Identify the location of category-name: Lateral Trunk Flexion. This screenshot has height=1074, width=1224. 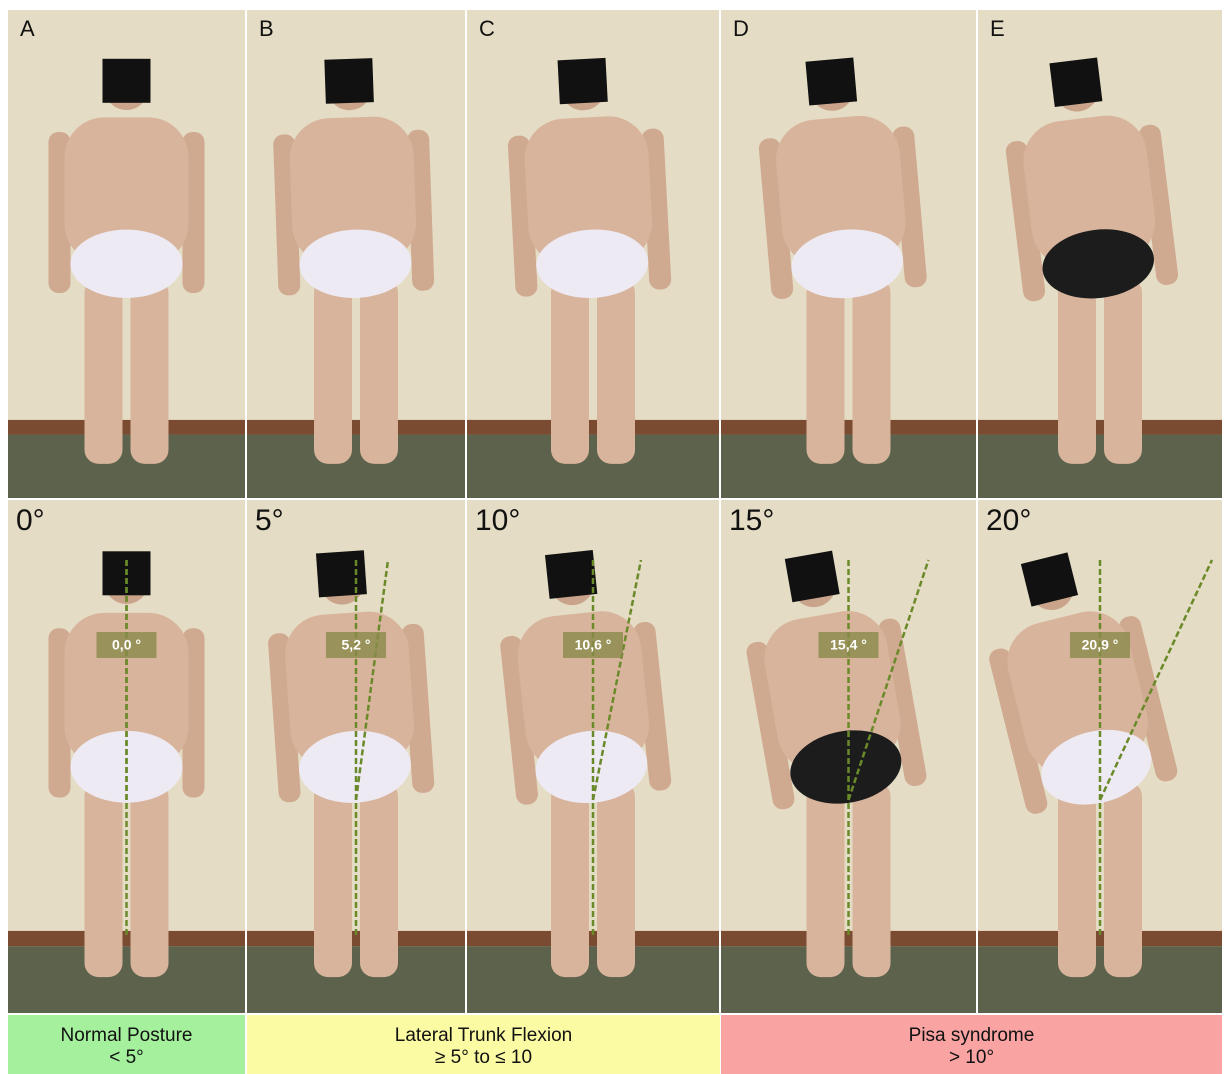
(483, 1035).